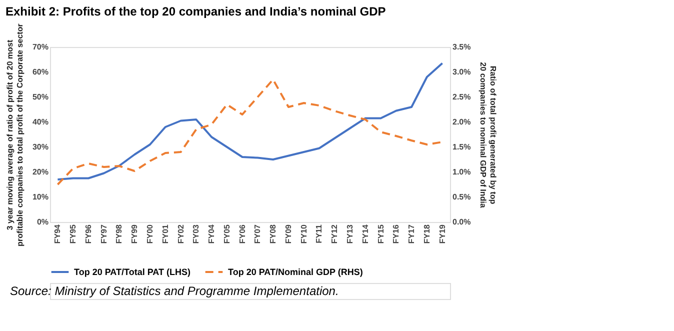  Describe the element at coordinates (196, 234) in the screenshot. I see `x-tick-label: FY03` at that location.